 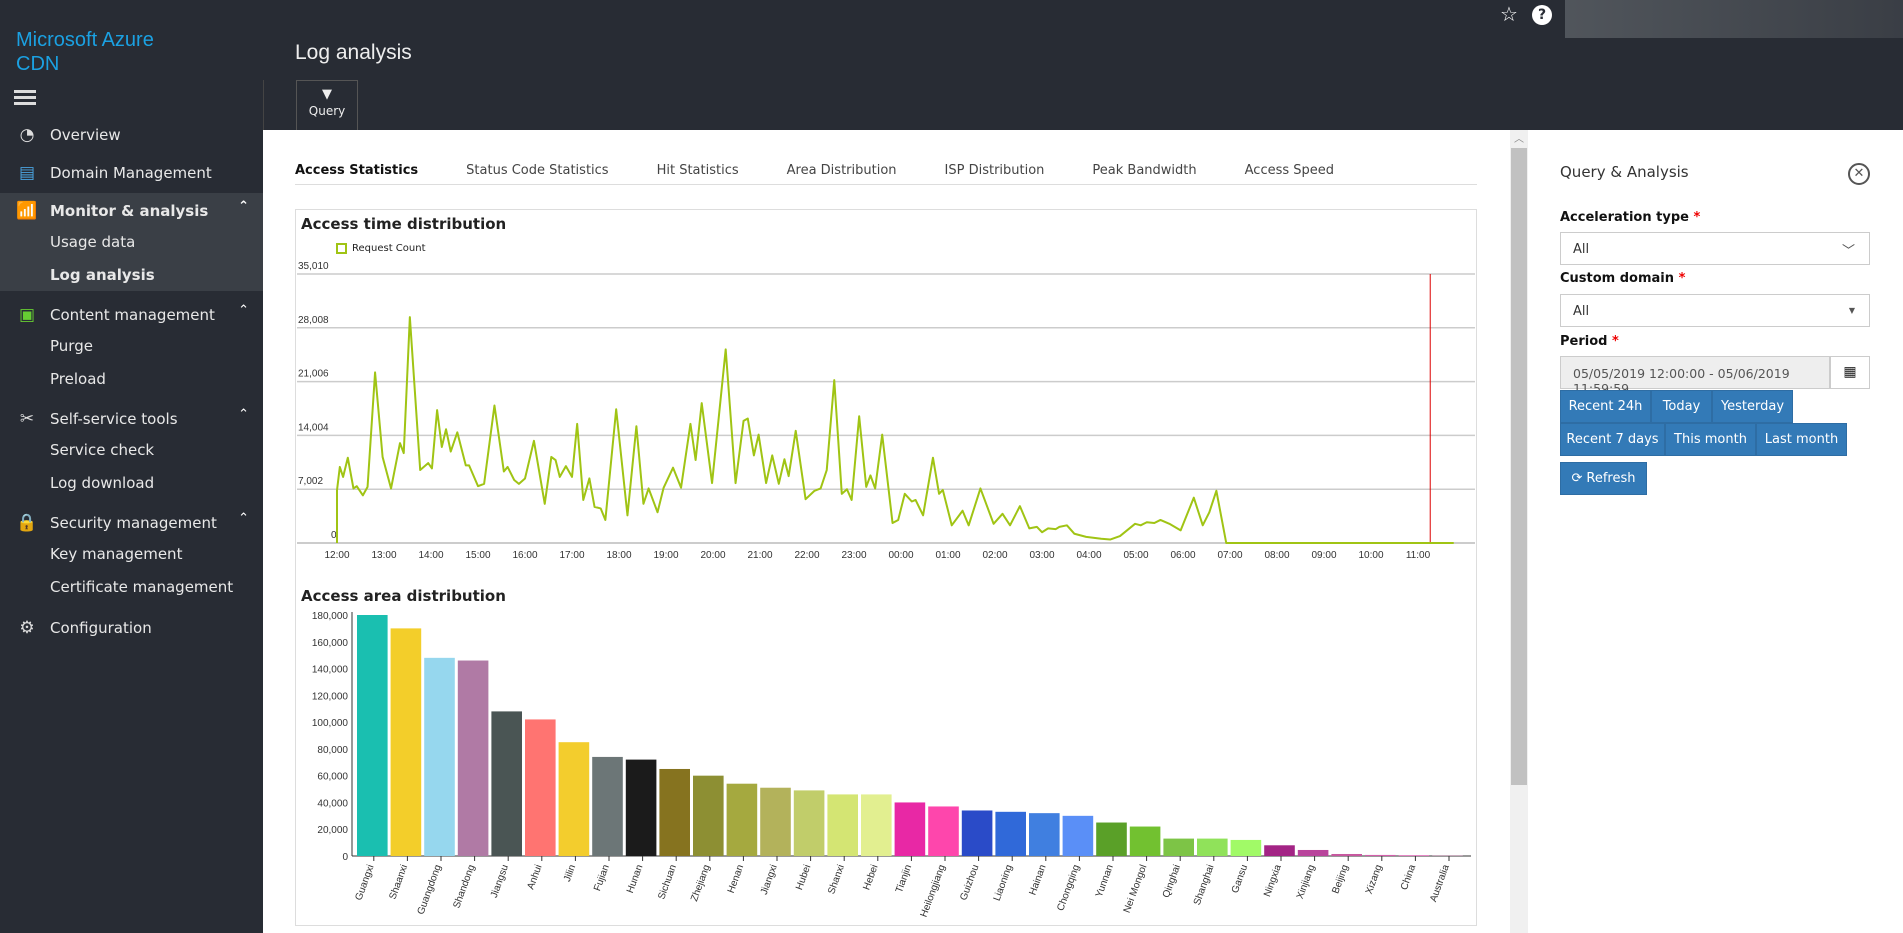 What do you see at coordinates (102, 483) in the screenshot?
I see `sidebar-item-log-download: Log download` at bounding box center [102, 483].